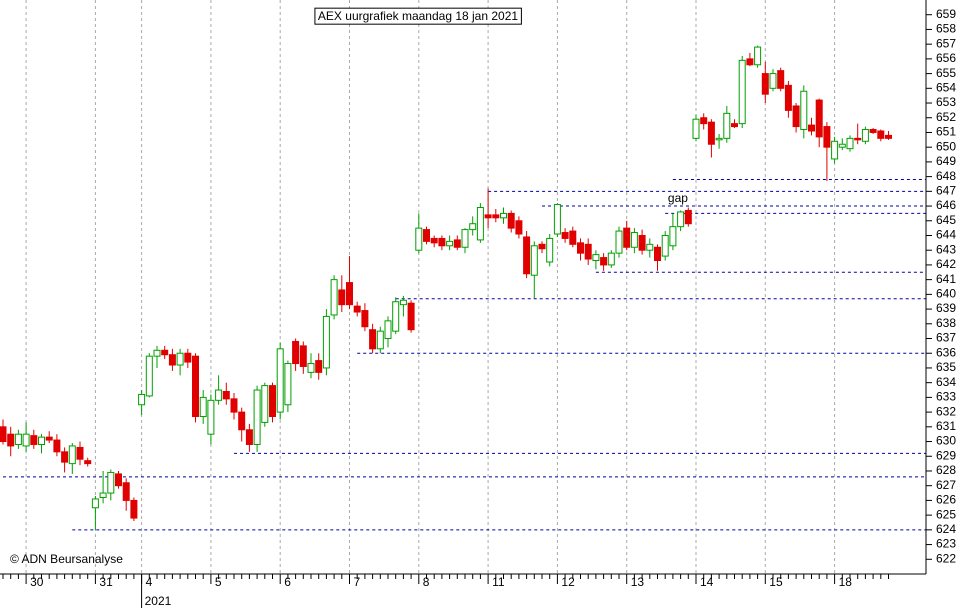  What do you see at coordinates (946, 161) in the screenshot?
I see `y-tick-label: 649` at bounding box center [946, 161].